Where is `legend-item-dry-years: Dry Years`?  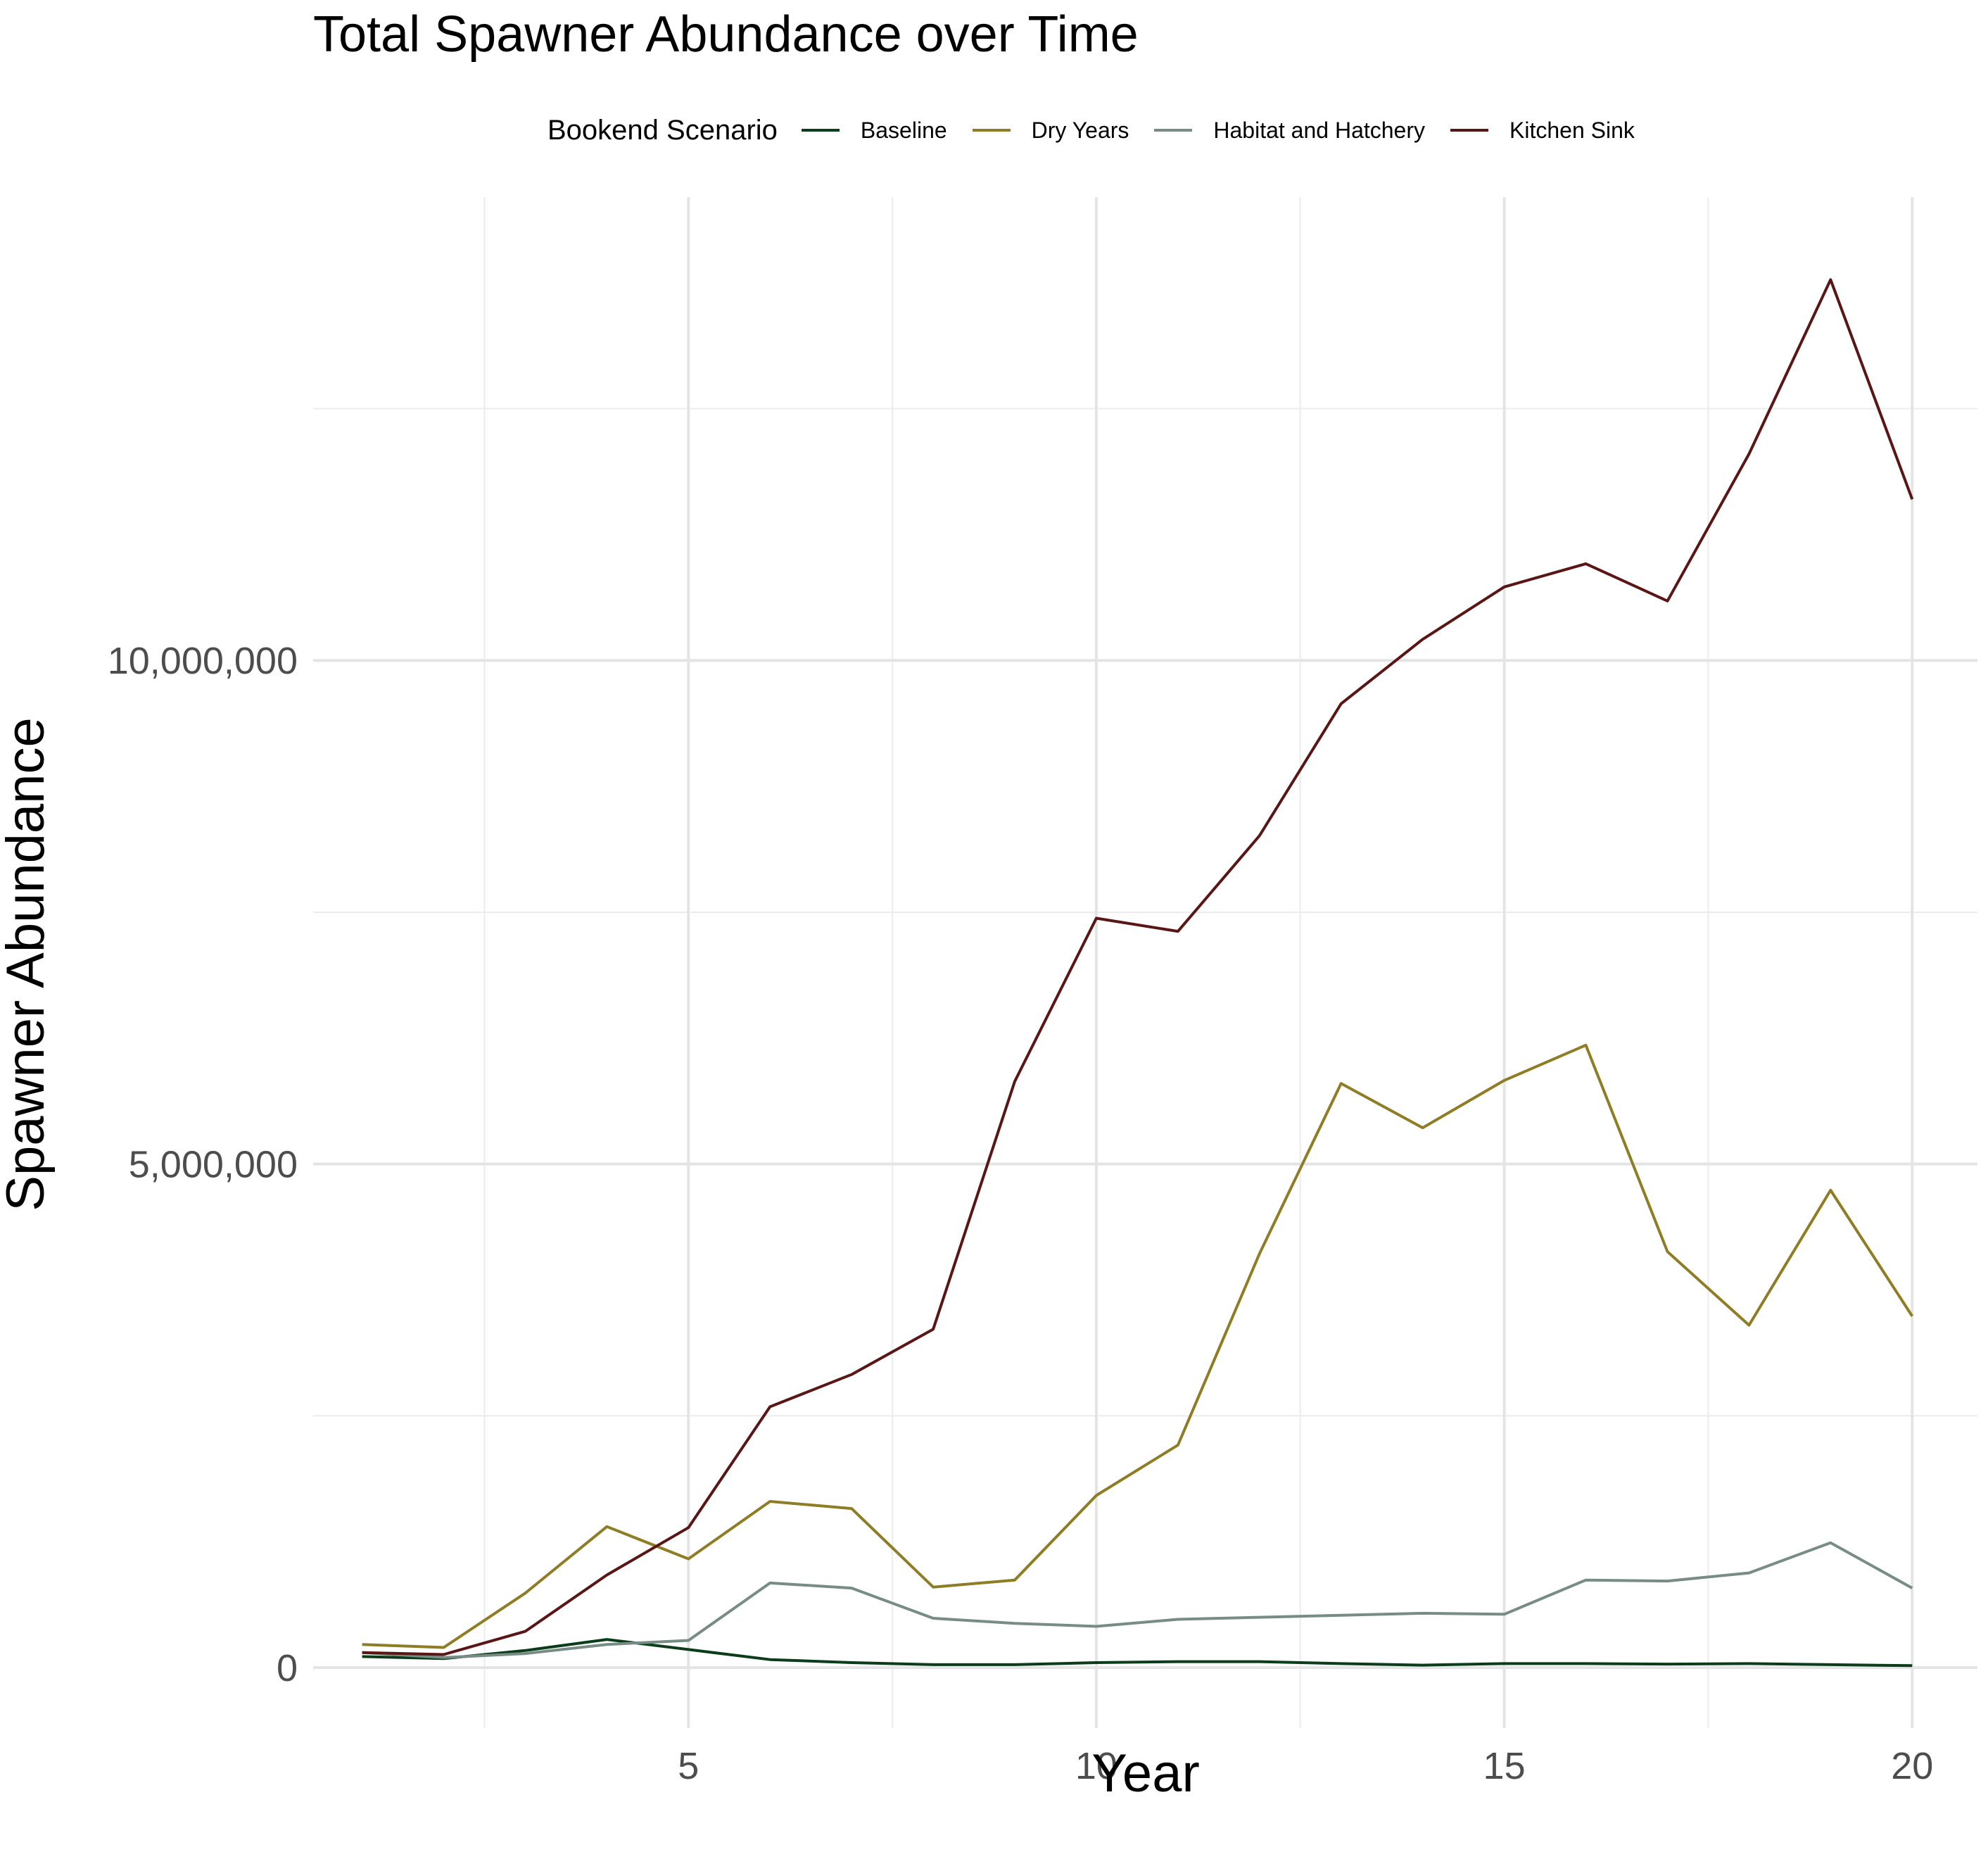 legend-item-dry-years: Dry Years is located at coordinates (1050, 130).